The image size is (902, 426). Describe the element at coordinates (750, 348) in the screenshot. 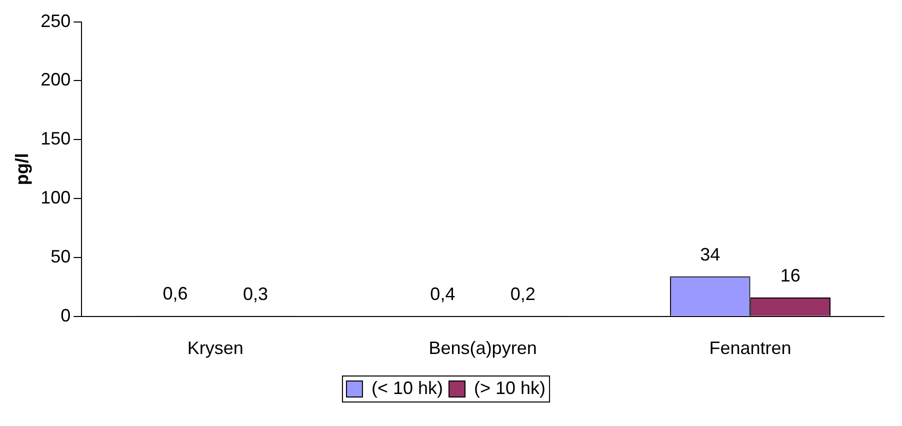

I see `x-tick-label: Fenantren` at that location.